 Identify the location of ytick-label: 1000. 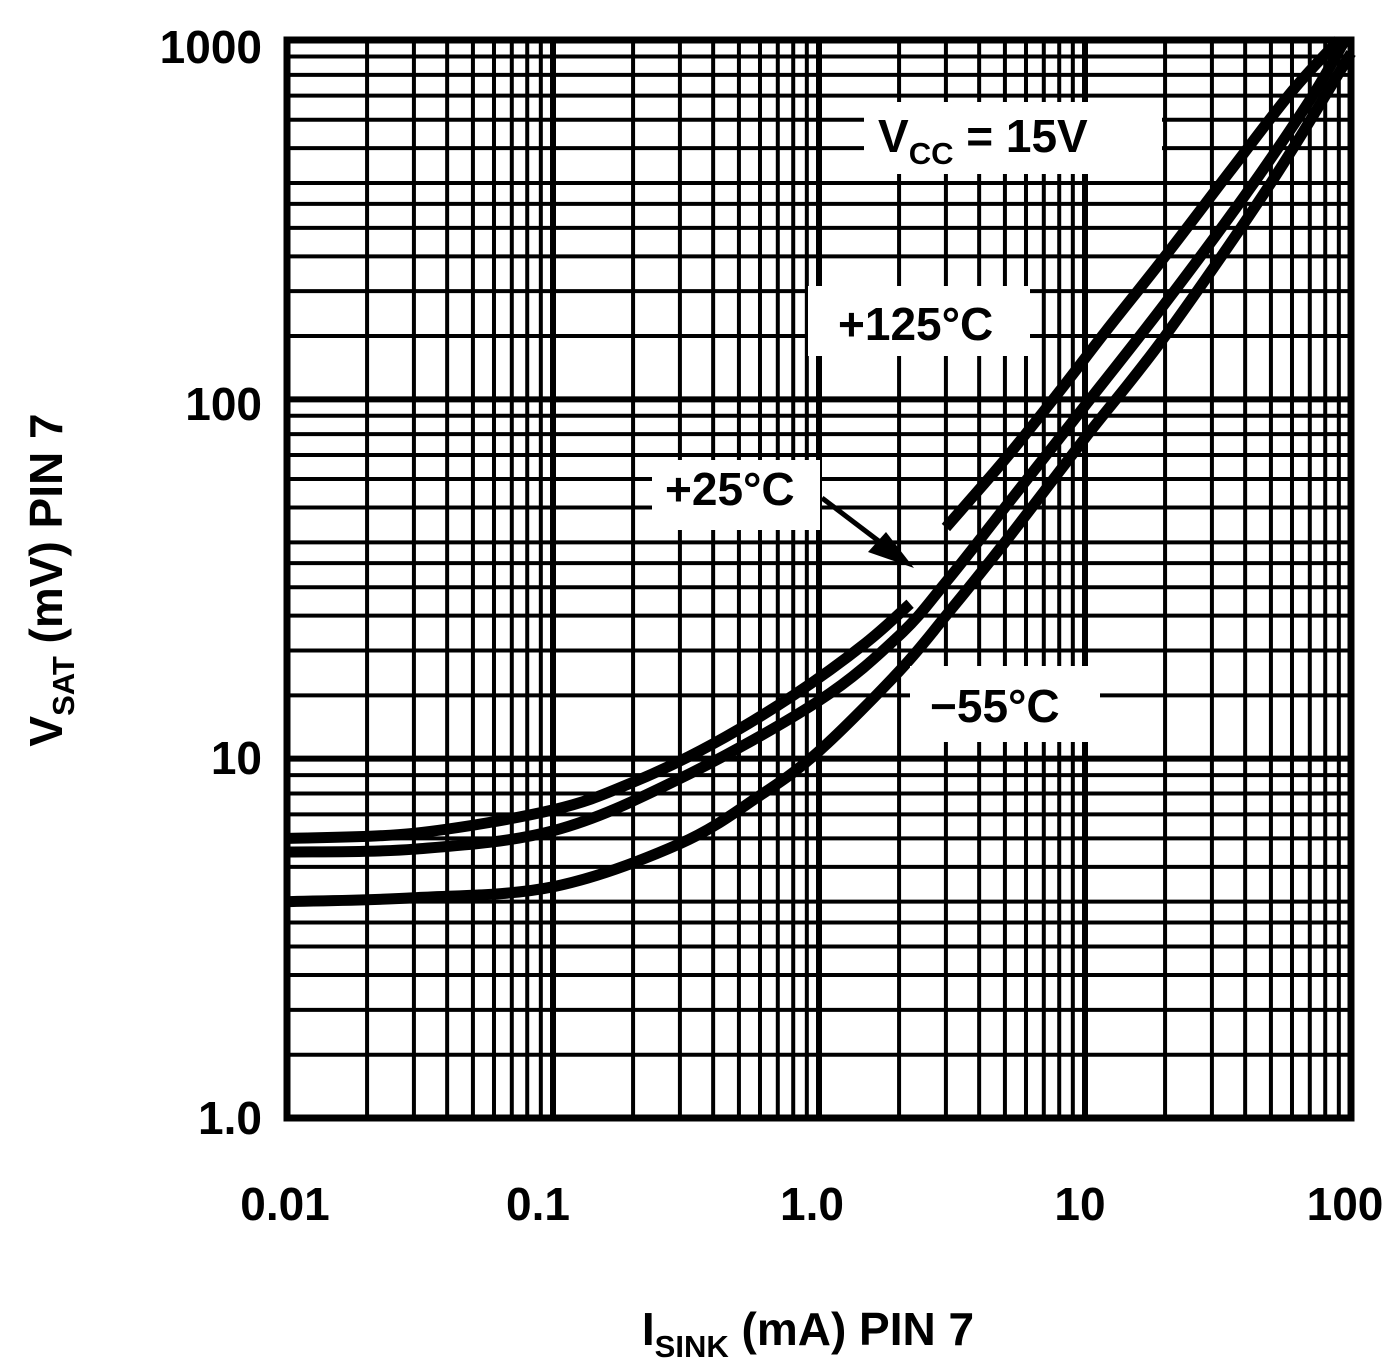
(211, 47).